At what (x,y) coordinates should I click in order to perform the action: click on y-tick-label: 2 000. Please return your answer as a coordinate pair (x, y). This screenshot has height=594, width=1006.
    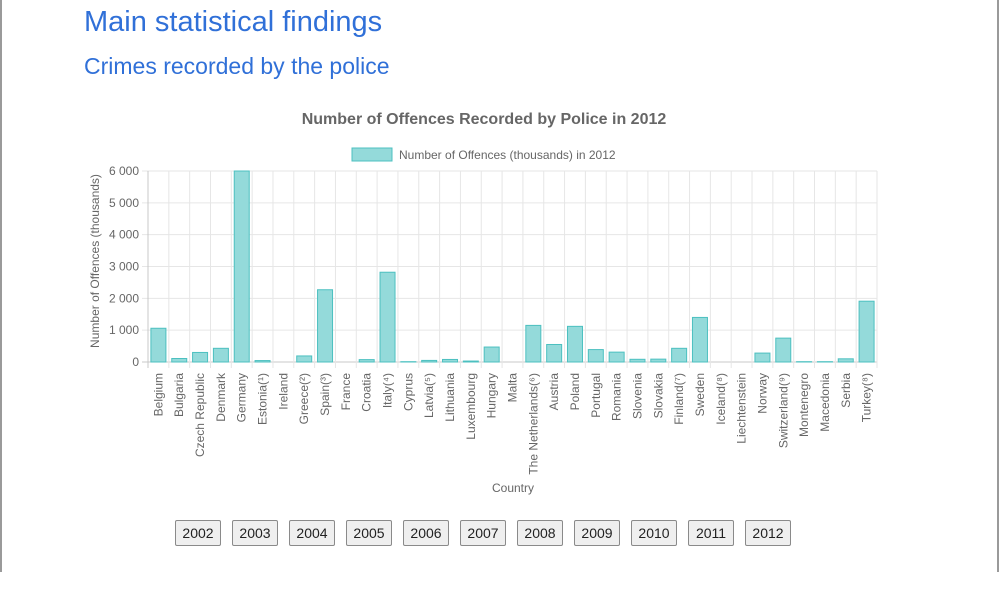
    Looking at the image, I should click on (124, 298).